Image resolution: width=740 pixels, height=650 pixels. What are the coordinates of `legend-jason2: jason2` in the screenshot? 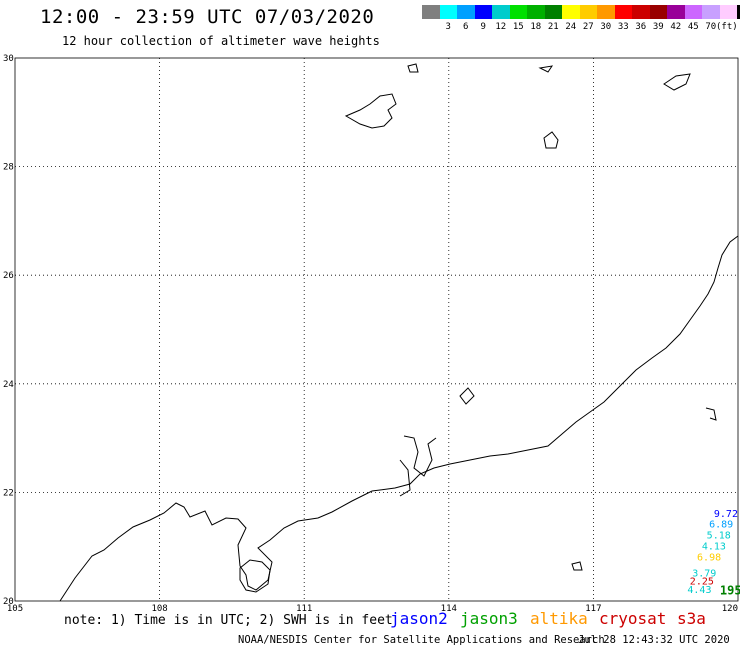 It's located at (419, 618).